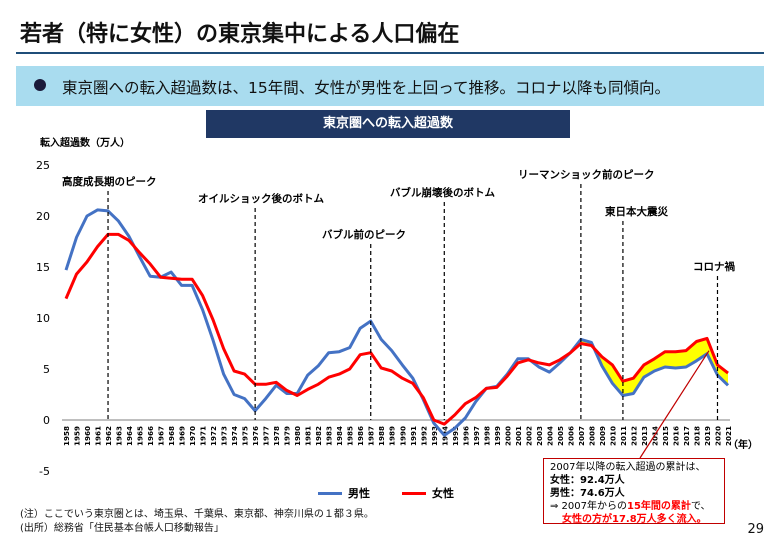  Describe the element at coordinates (46, 369) in the screenshot. I see `y-tick-label: 5` at that location.